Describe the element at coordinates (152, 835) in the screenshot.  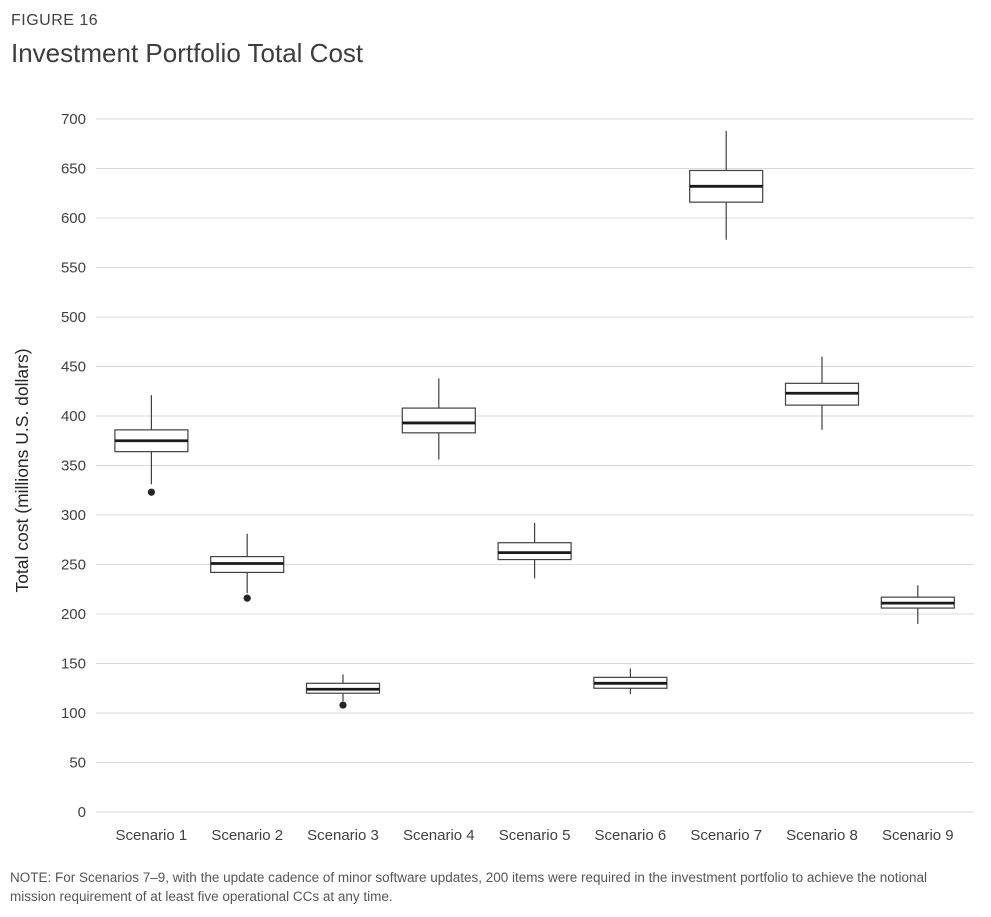
I see `x-tick-label-scenario-1: Scenario 1` at that location.